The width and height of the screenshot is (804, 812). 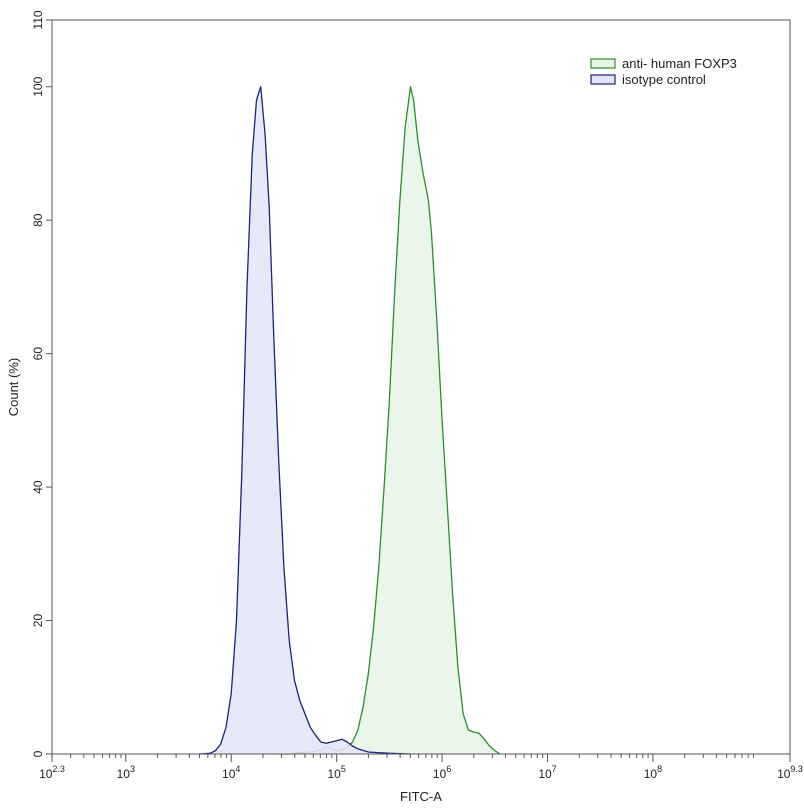 What do you see at coordinates (421, 796) in the screenshot?
I see `x-axis-title: FITC-A` at bounding box center [421, 796].